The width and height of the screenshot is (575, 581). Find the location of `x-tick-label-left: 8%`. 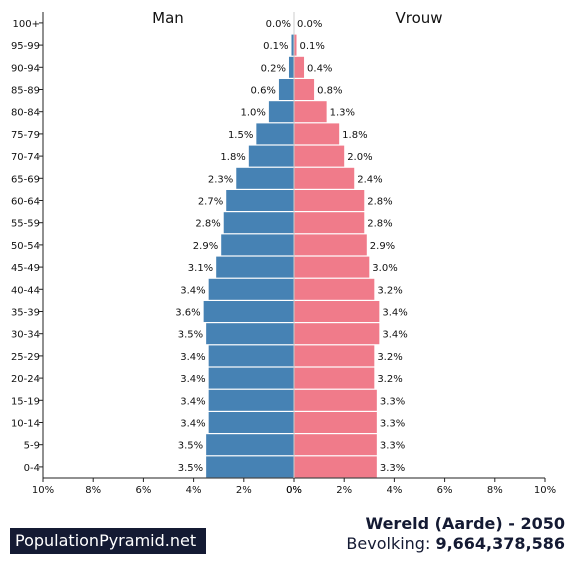

x-tick-label-left: 8% is located at coordinates (93, 490).